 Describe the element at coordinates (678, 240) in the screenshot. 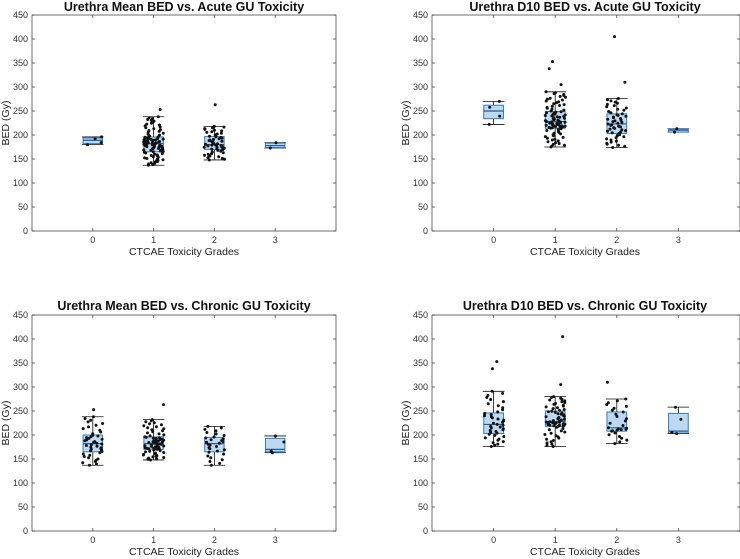

I see `x-tick-label: 3` at that location.